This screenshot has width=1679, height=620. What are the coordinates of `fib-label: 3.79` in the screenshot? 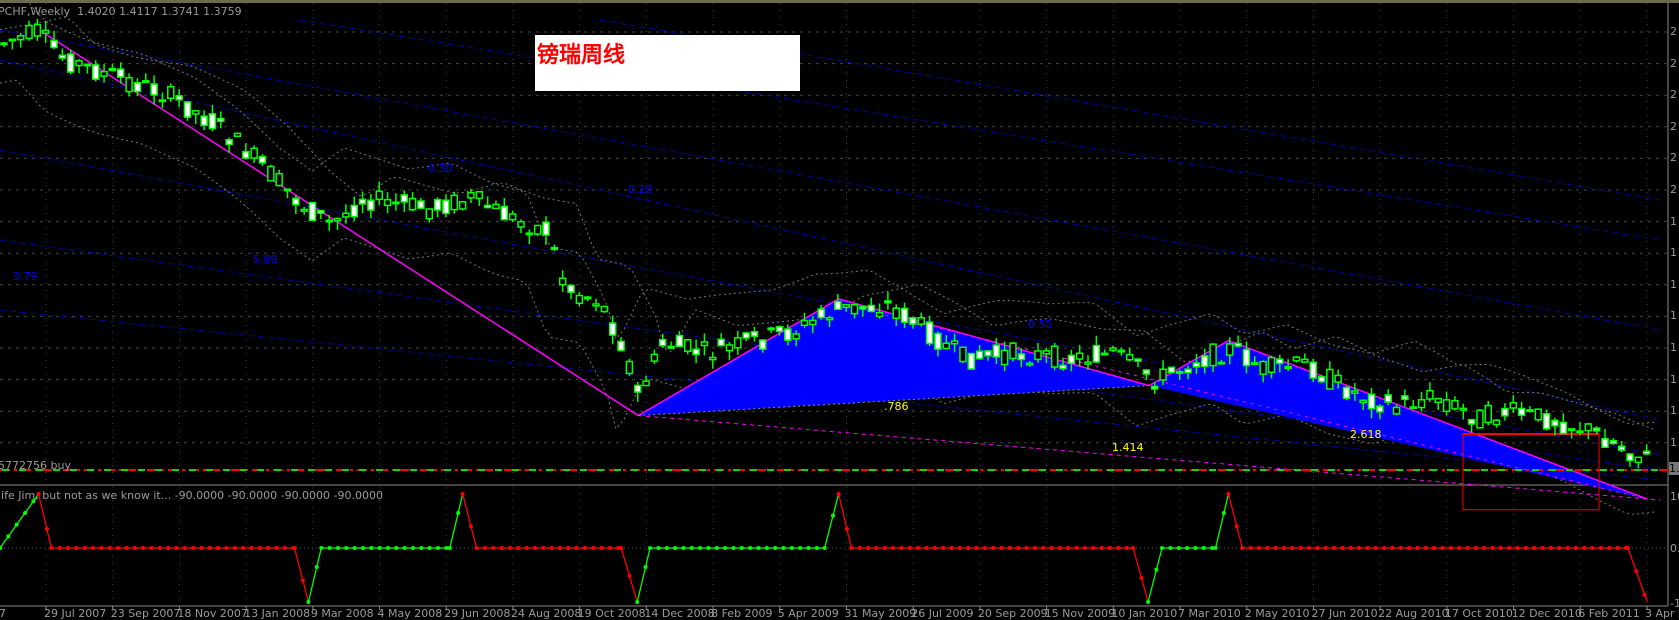 It's located at (25, 276).